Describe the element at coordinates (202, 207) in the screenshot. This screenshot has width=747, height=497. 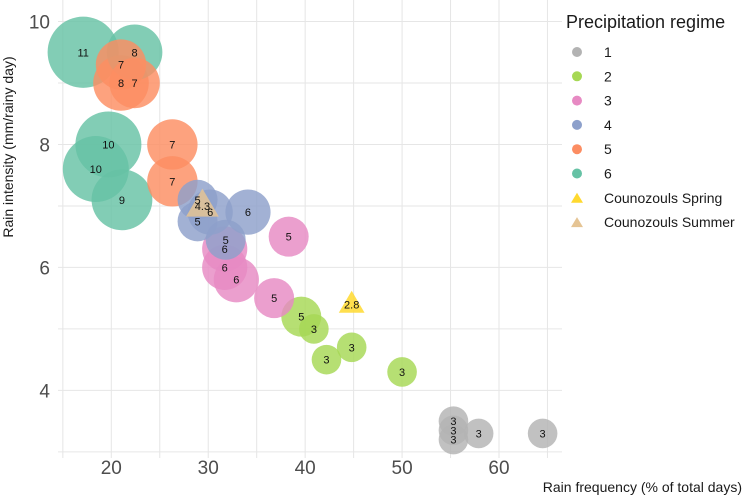
I see `bubble-value-label: 4.3` at that location.